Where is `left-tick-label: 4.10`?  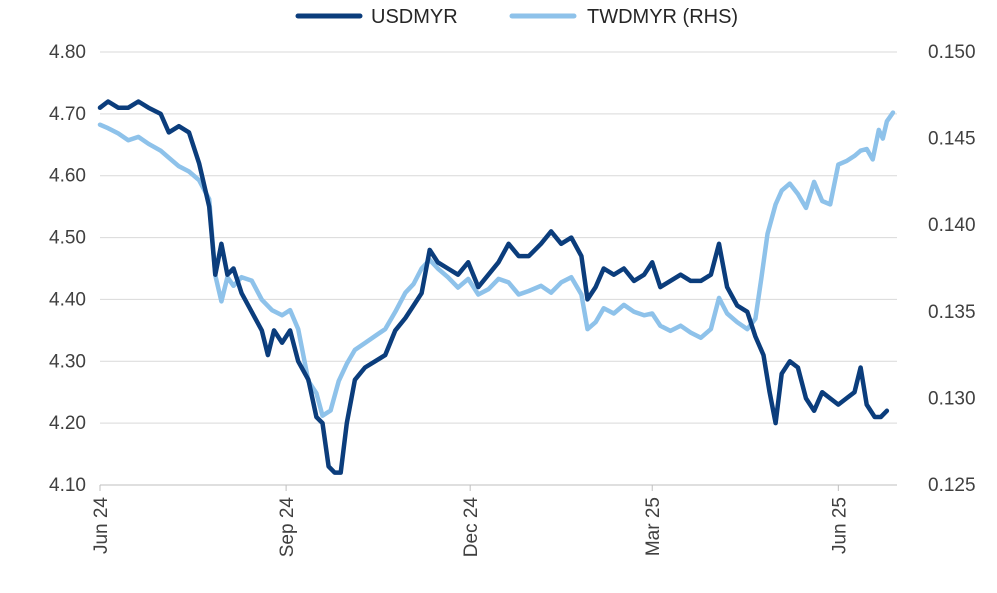 left-tick-label: 4.10 is located at coordinates (67, 485).